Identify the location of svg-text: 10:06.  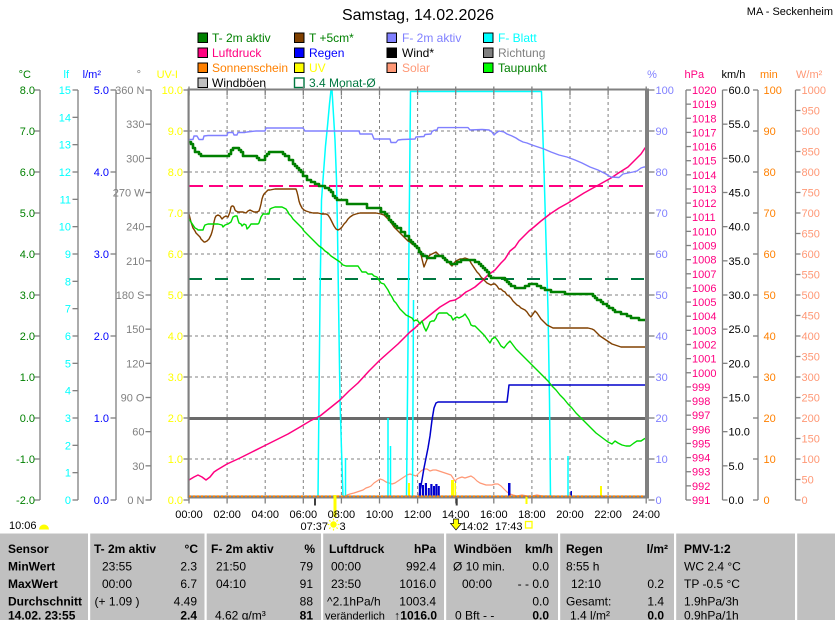
(23, 526).